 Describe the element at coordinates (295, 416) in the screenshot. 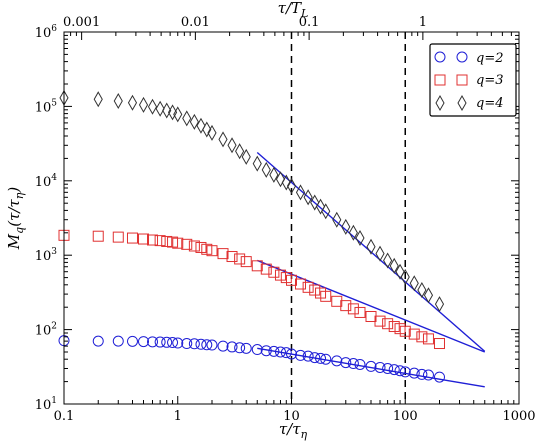

I see `x-tick-labels: 0.1 1 10 100 1000` at that location.